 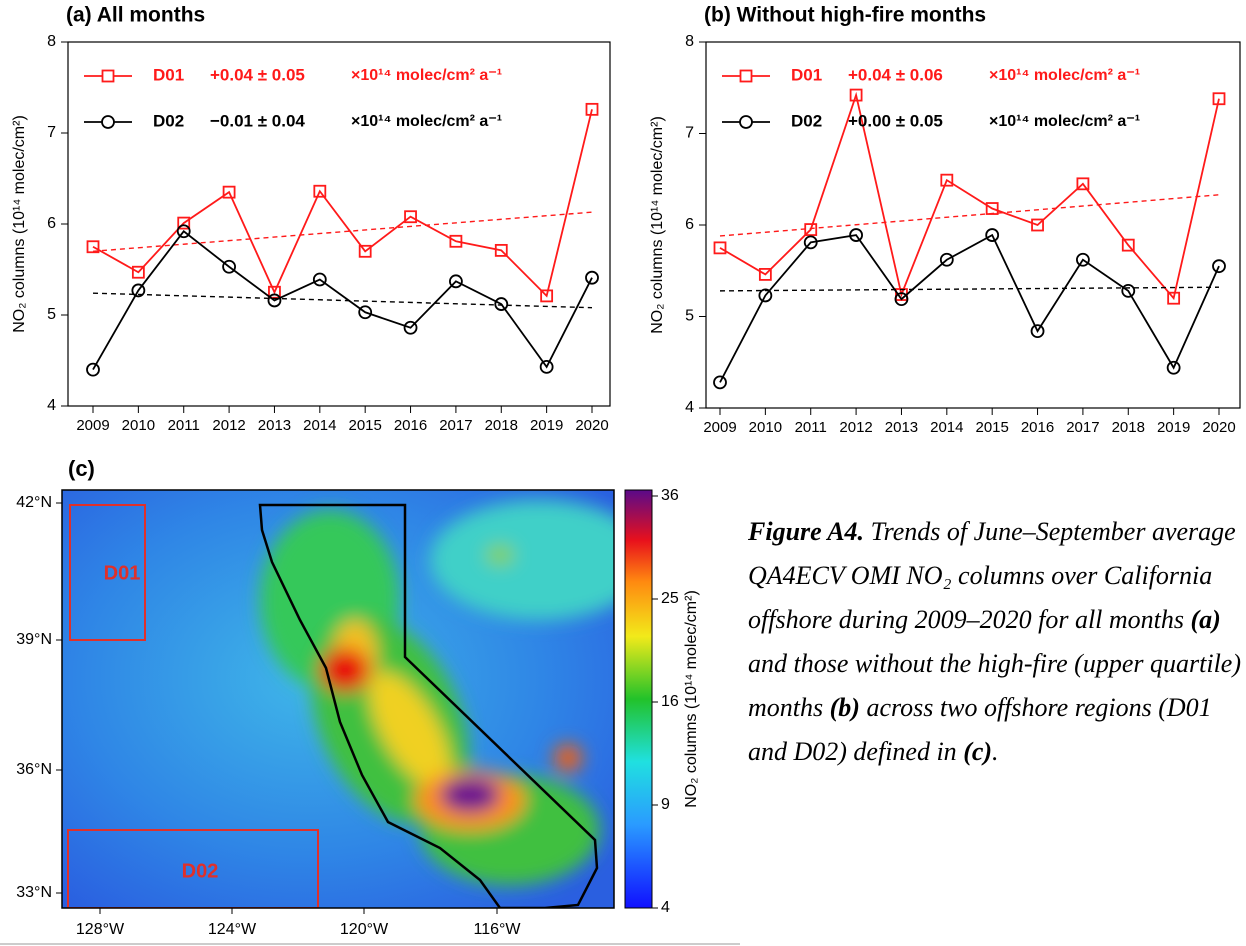 I want to click on colorbar-tick-label: 4, so click(x=665, y=907).